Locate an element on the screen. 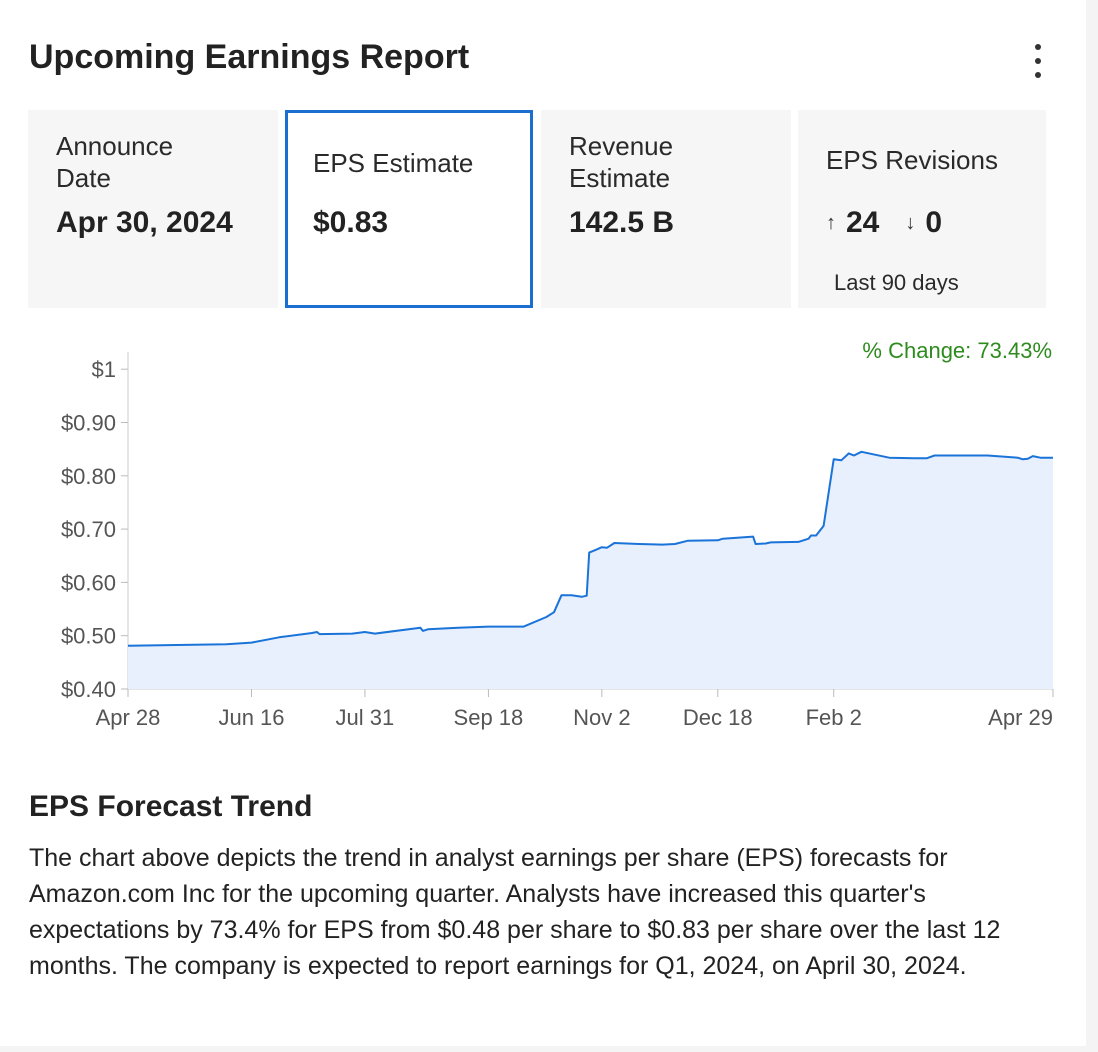 The height and width of the screenshot is (1052, 1098). percent-change: % Change: 73.43% is located at coordinates (957, 350).